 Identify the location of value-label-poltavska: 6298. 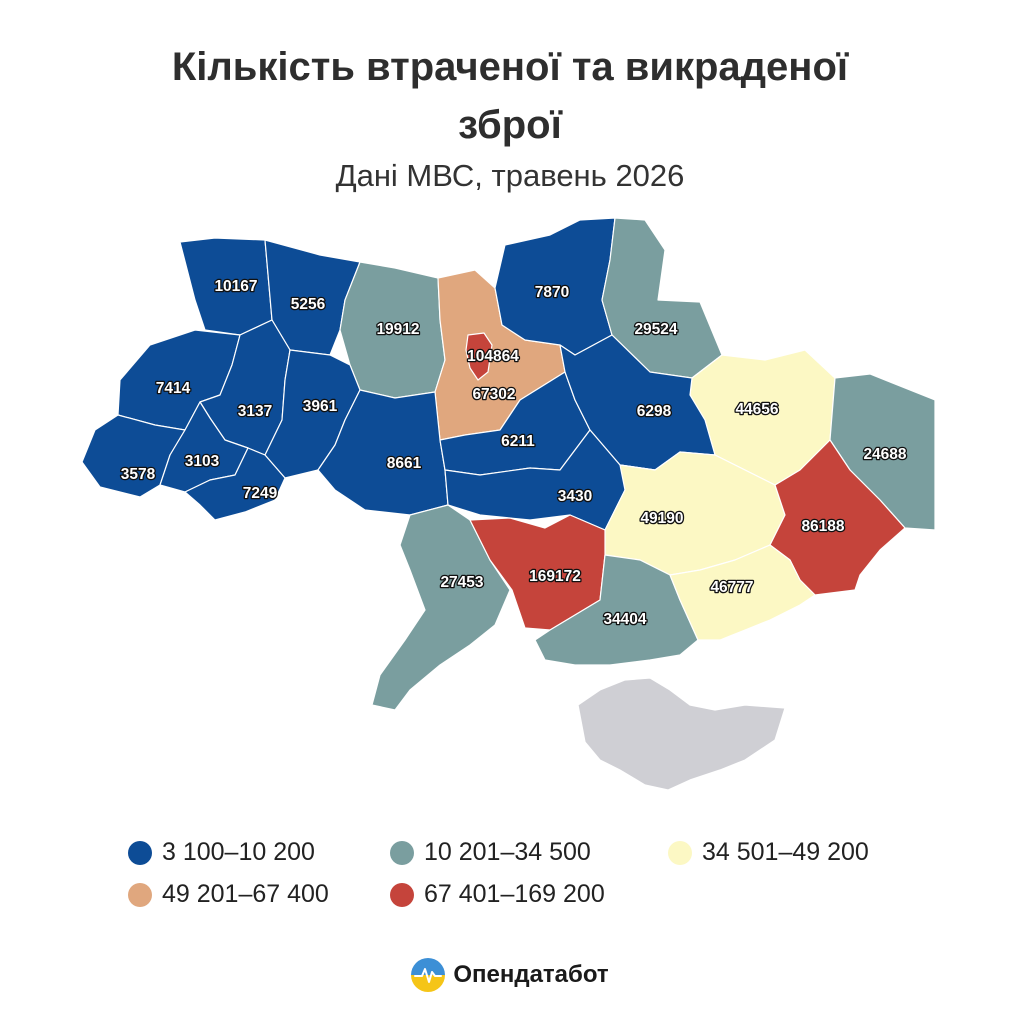
(654, 411).